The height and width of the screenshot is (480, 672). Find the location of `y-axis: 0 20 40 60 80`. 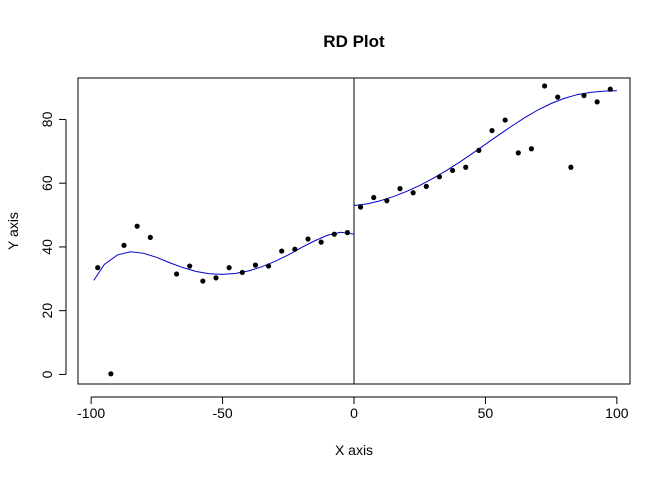

y-axis: 0 20 40 60 80 is located at coordinates (53, 244).